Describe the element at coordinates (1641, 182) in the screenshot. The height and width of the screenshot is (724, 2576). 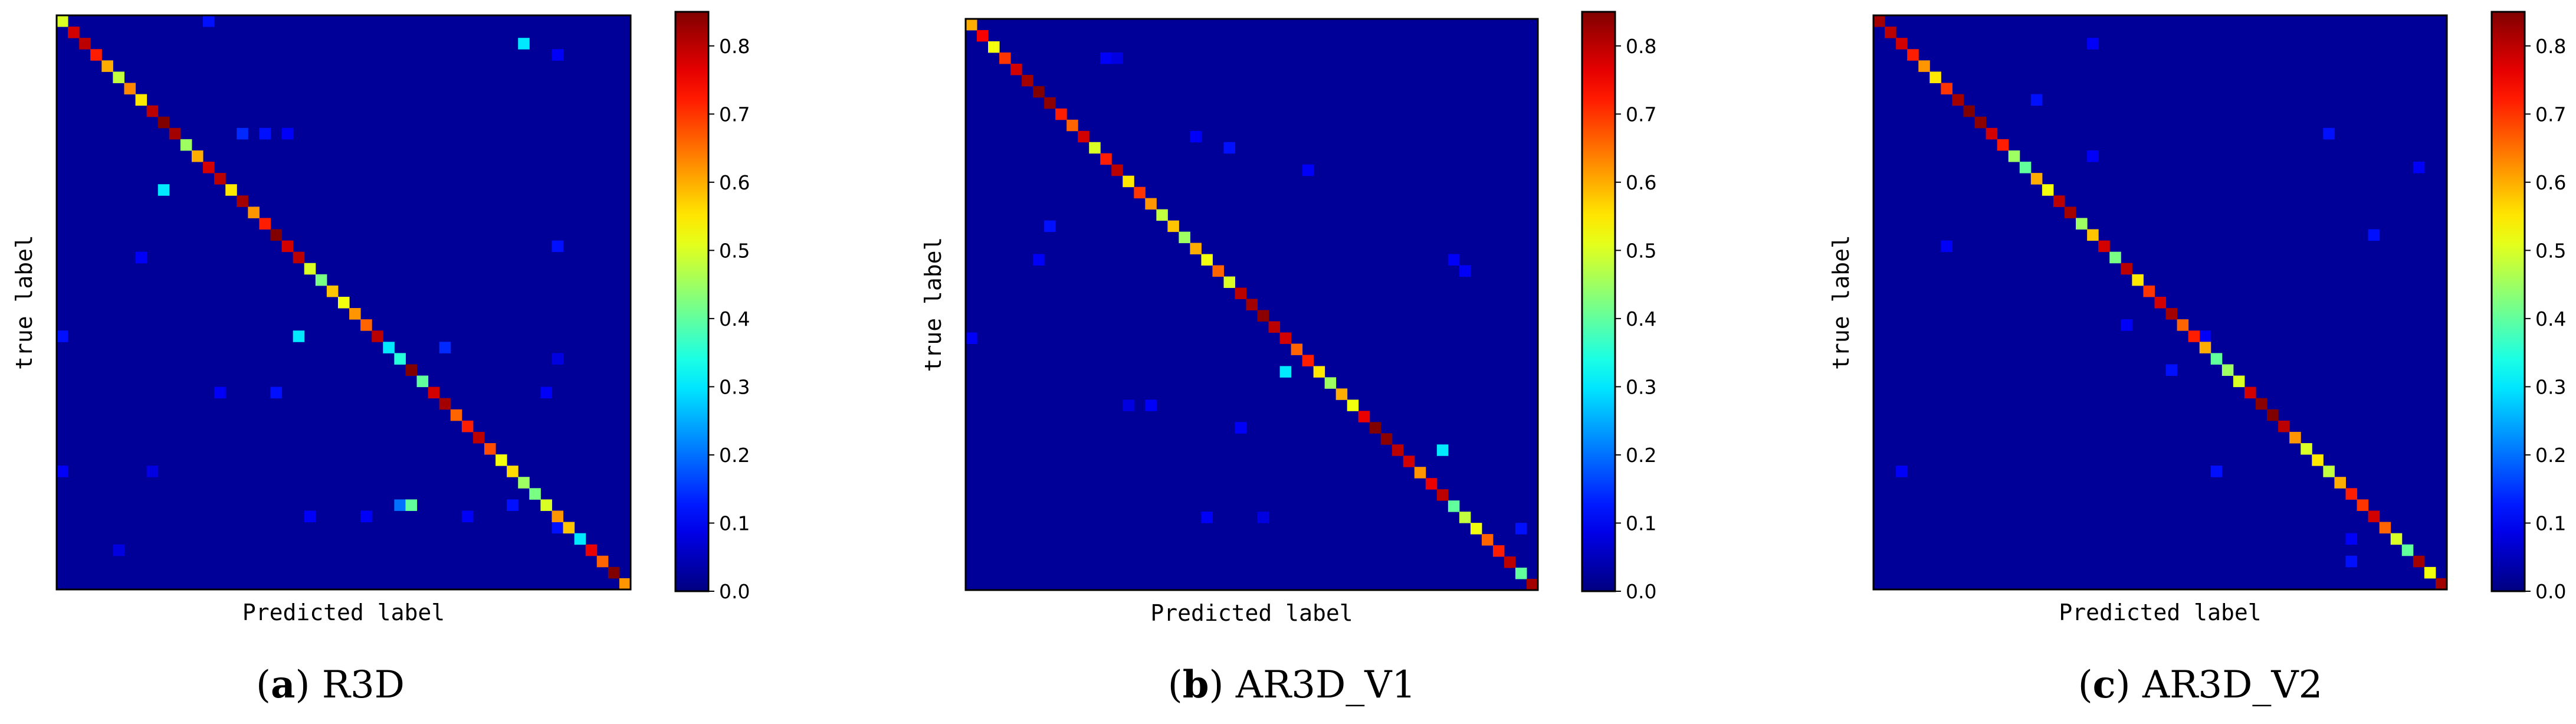
I see `colorbar-tick-label: 0.6` at that location.